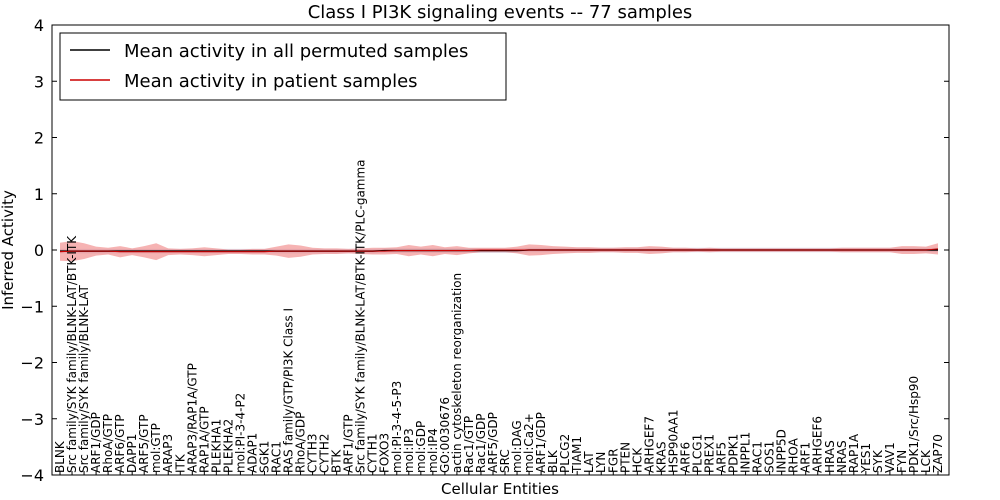 The width and height of the screenshot is (1000, 500). Describe the element at coordinates (84, 378) in the screenshot. I see `x-tick-label: Src family/SYK family/BLNK-LAT` at that location.